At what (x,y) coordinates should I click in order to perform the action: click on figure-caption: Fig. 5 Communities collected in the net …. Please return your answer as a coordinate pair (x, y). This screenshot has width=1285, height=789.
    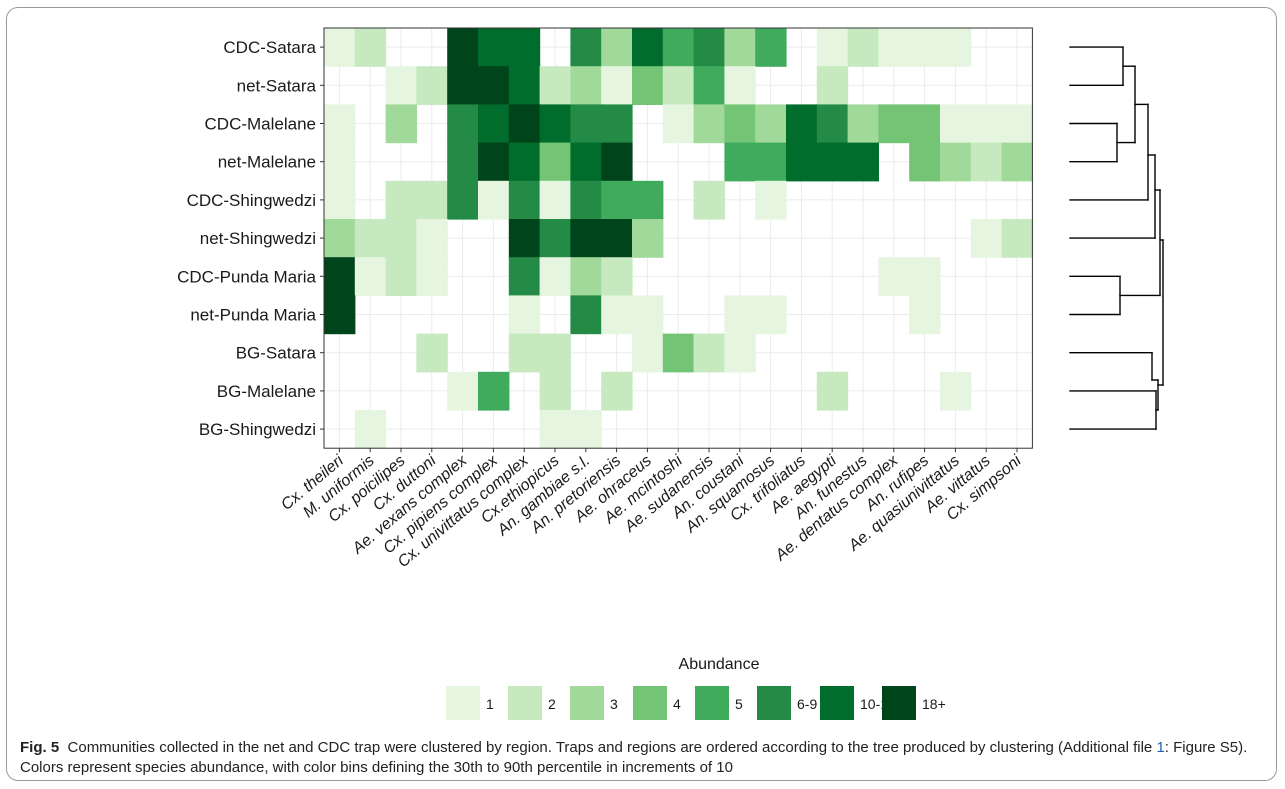
    Looking at the image, I should click on (645, 758).